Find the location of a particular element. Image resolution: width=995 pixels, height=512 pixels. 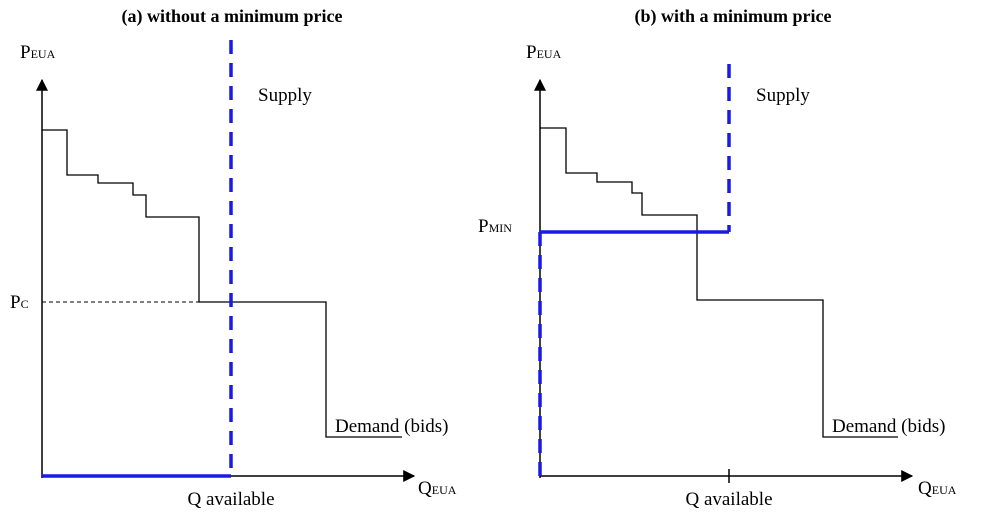

label-part: C is located at coordinates (25, 304).